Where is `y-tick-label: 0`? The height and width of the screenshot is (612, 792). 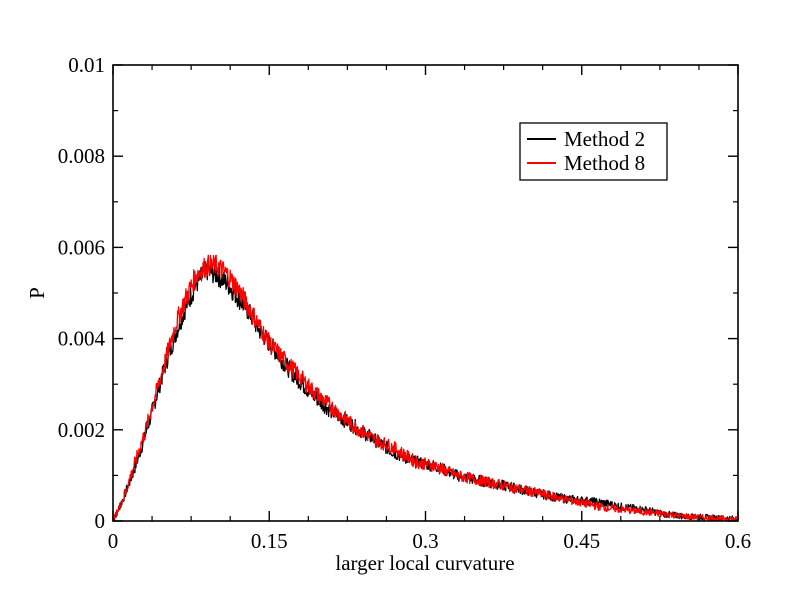
y-tick-label: 0 is located at coordinates (100, 521).